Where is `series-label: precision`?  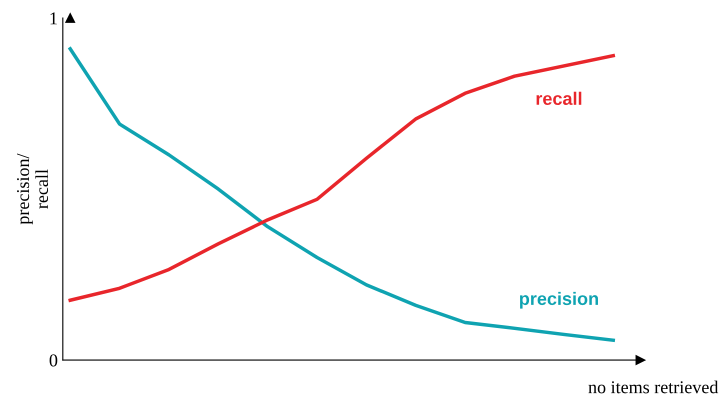 series-label: precision is located at coordinates (559, 300).